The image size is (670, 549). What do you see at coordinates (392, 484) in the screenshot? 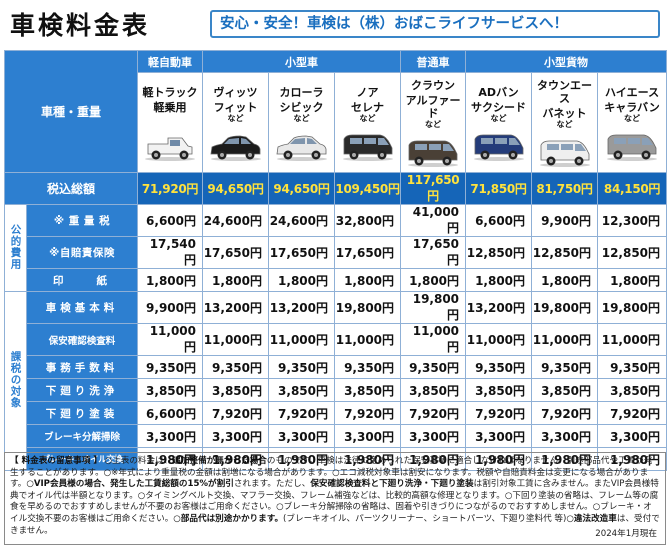
I see `notes-bold-3: 保安確認検査料と下廻り洗浄・下廻り塗装` at bounding box center [392, 484].